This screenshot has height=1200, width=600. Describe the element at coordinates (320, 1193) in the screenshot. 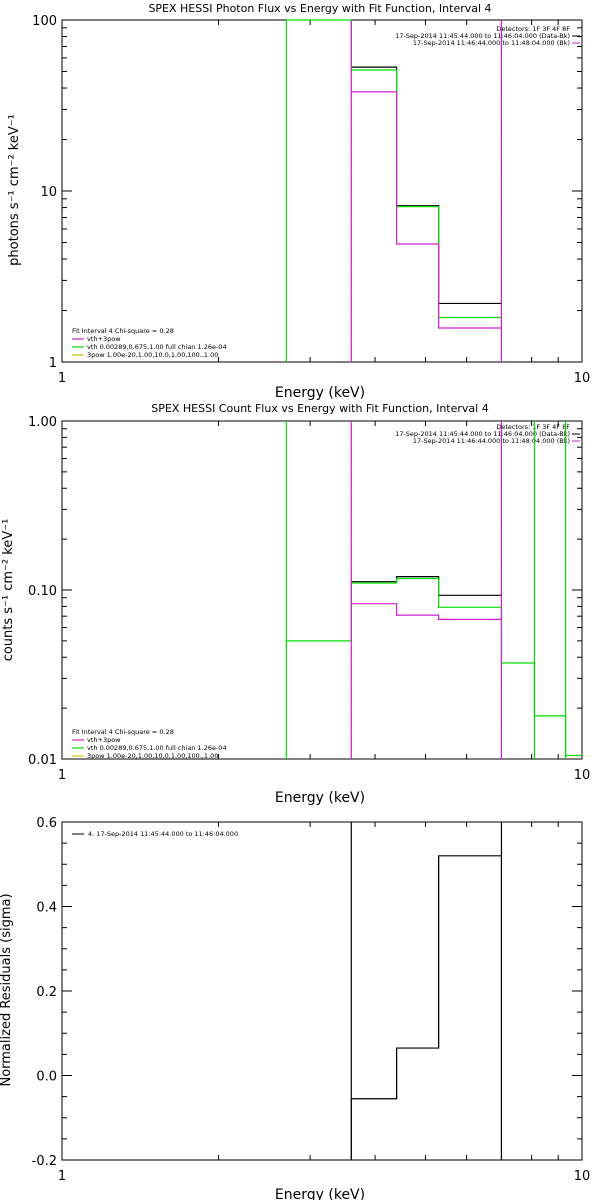

I see `residuals-xlabel: Energy (keV)` at that location.